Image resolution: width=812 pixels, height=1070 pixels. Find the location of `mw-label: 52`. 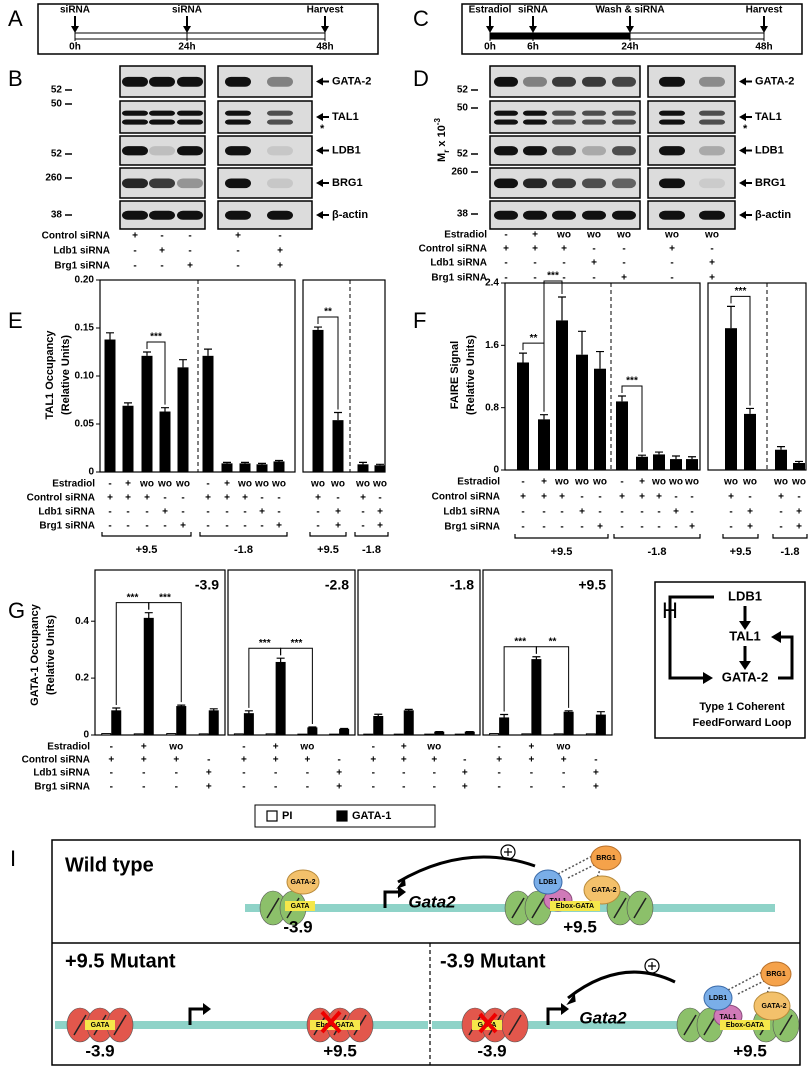

mw-label: 52 is located at coordinates (463, 154).